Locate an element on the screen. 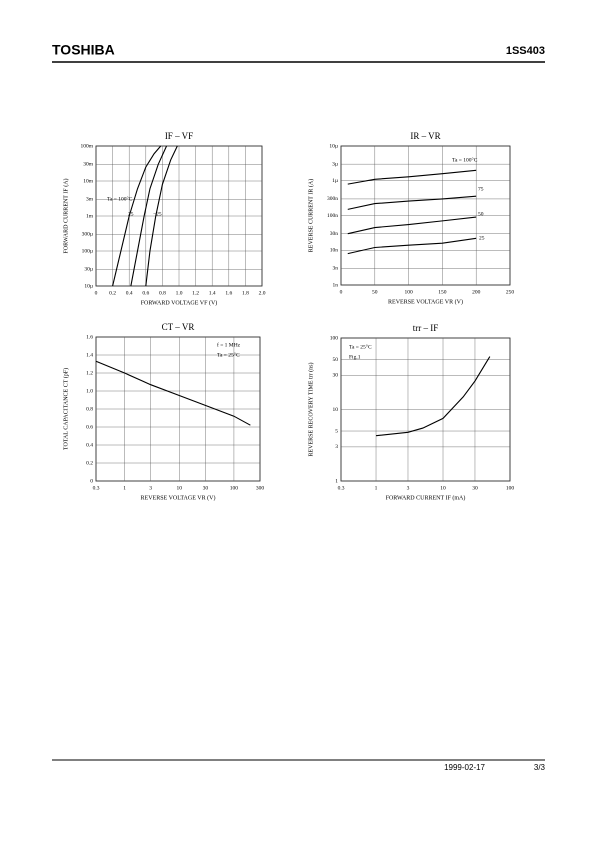 This screenshot has height=842, width=595. y-tick-label: 1µ is located at coordinates (335, 181).